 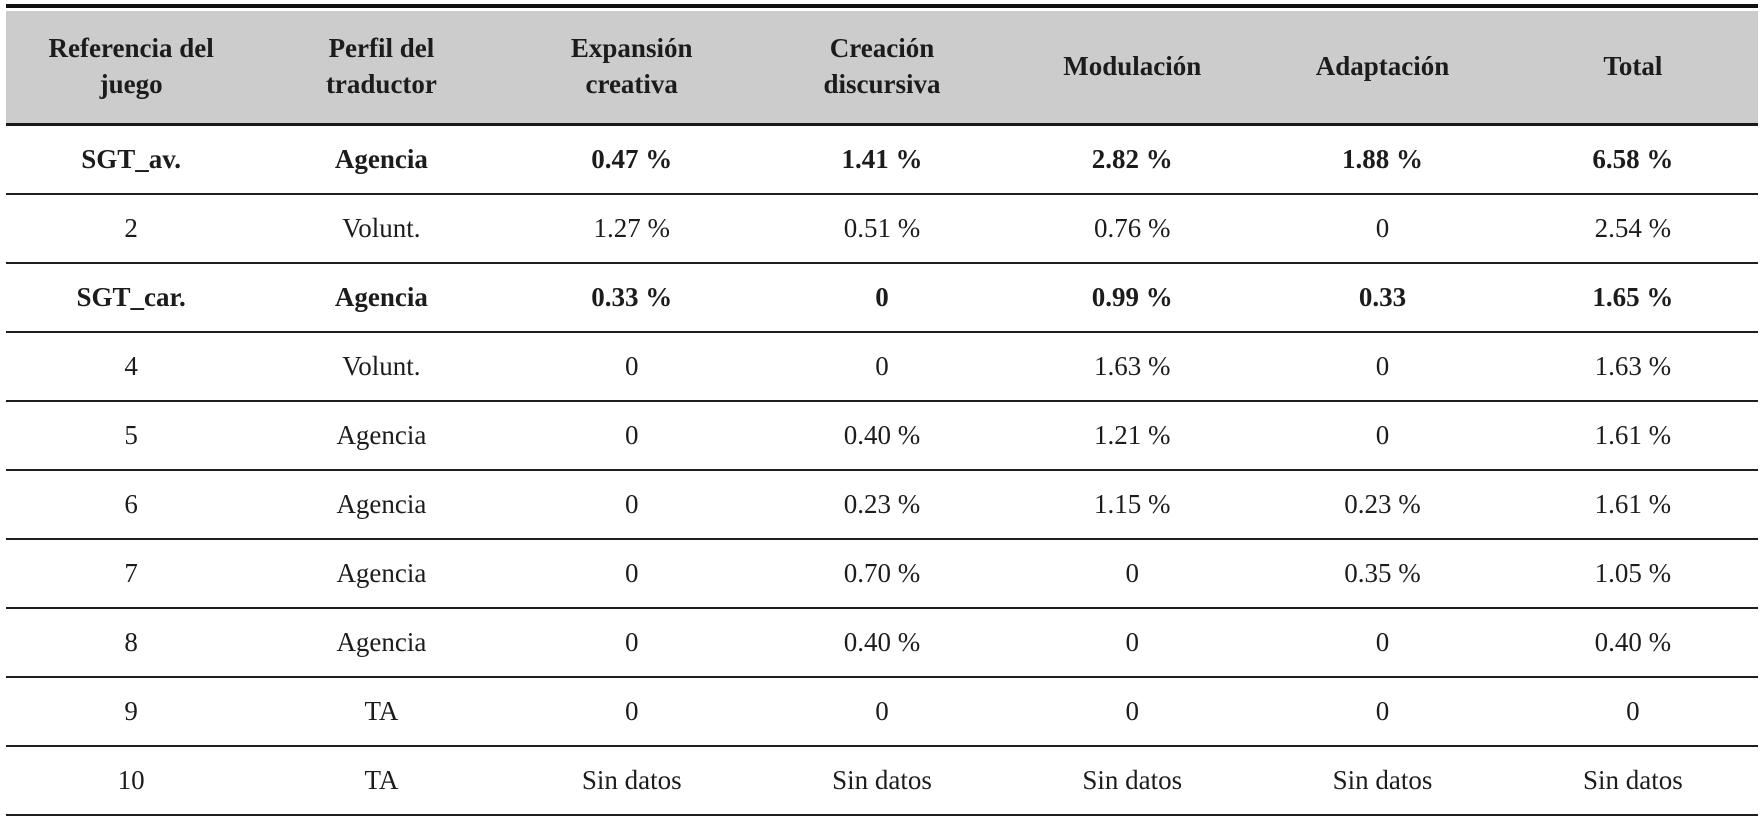 I want to click on table-row: 9 TA 0 0 0 0 0, so click(x=882, y=712).